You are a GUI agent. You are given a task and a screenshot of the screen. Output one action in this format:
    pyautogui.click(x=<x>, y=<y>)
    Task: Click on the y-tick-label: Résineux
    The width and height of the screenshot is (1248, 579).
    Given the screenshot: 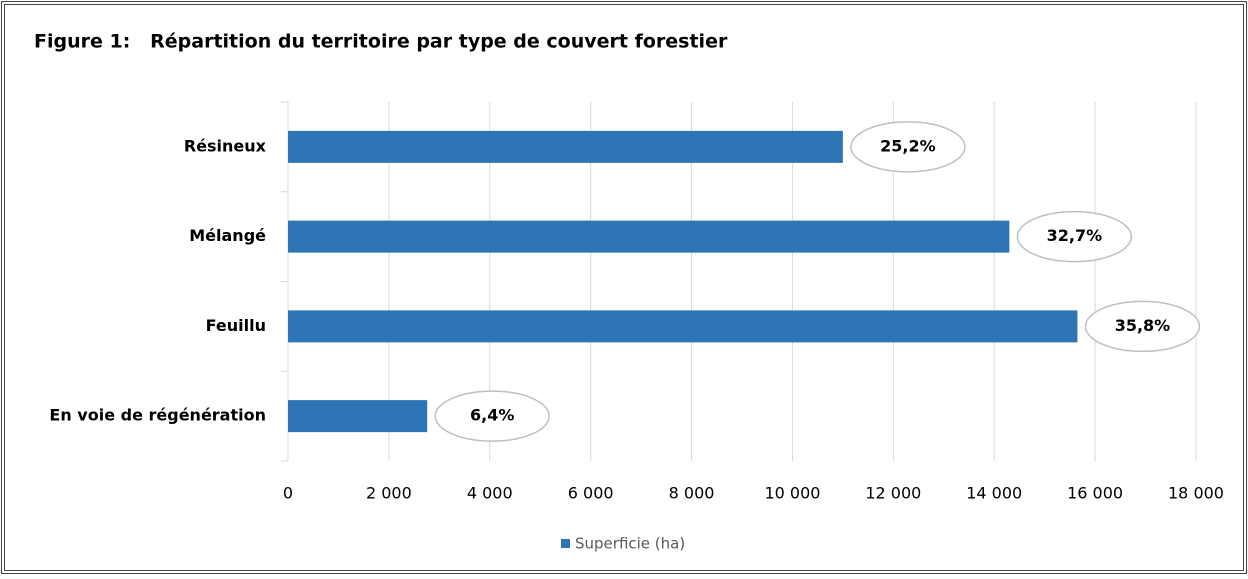 What is the action you would take?
    pyautogui.click(x=225, y=145)
    